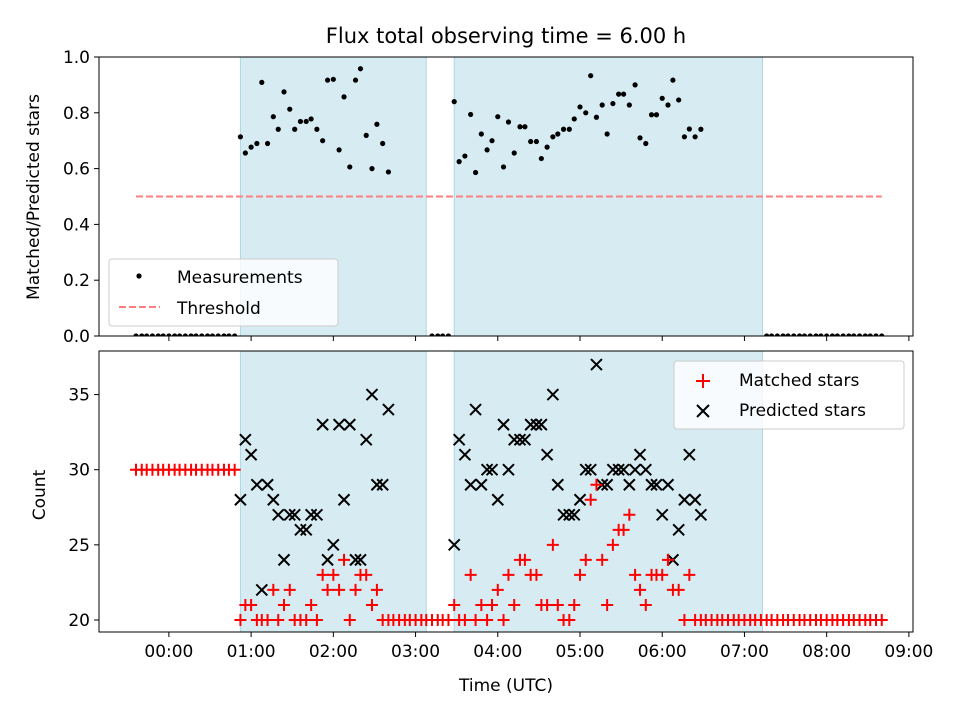 This screenshot has width=960, height=720. Describe the element at coordinates (139, 276) in the screenshot. I see `legend-marker-measurements` at that location.